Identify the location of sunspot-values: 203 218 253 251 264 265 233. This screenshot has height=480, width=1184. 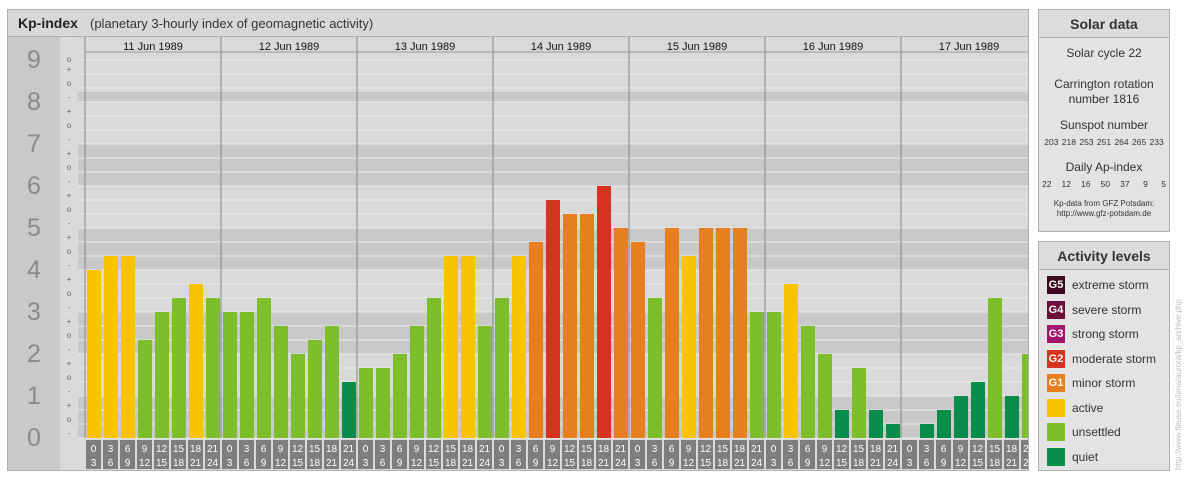
(1104, 142).